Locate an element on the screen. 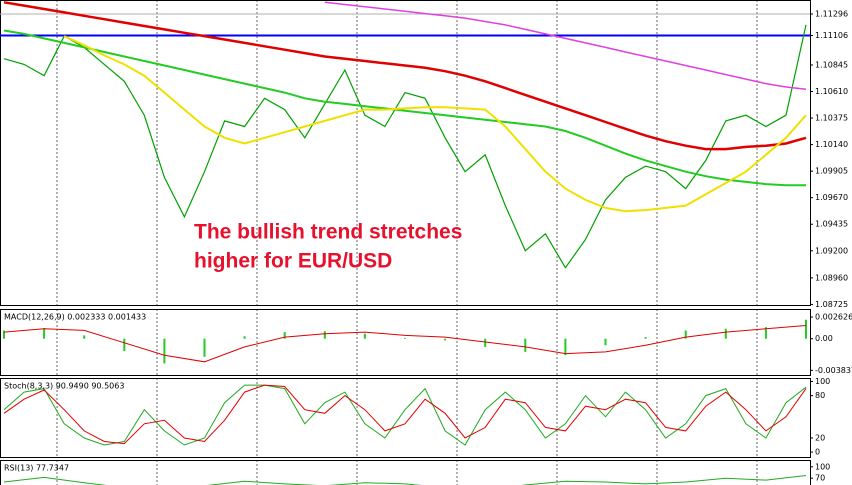  y-tick-label: 1.10610 is located at coordinates (831, 91).